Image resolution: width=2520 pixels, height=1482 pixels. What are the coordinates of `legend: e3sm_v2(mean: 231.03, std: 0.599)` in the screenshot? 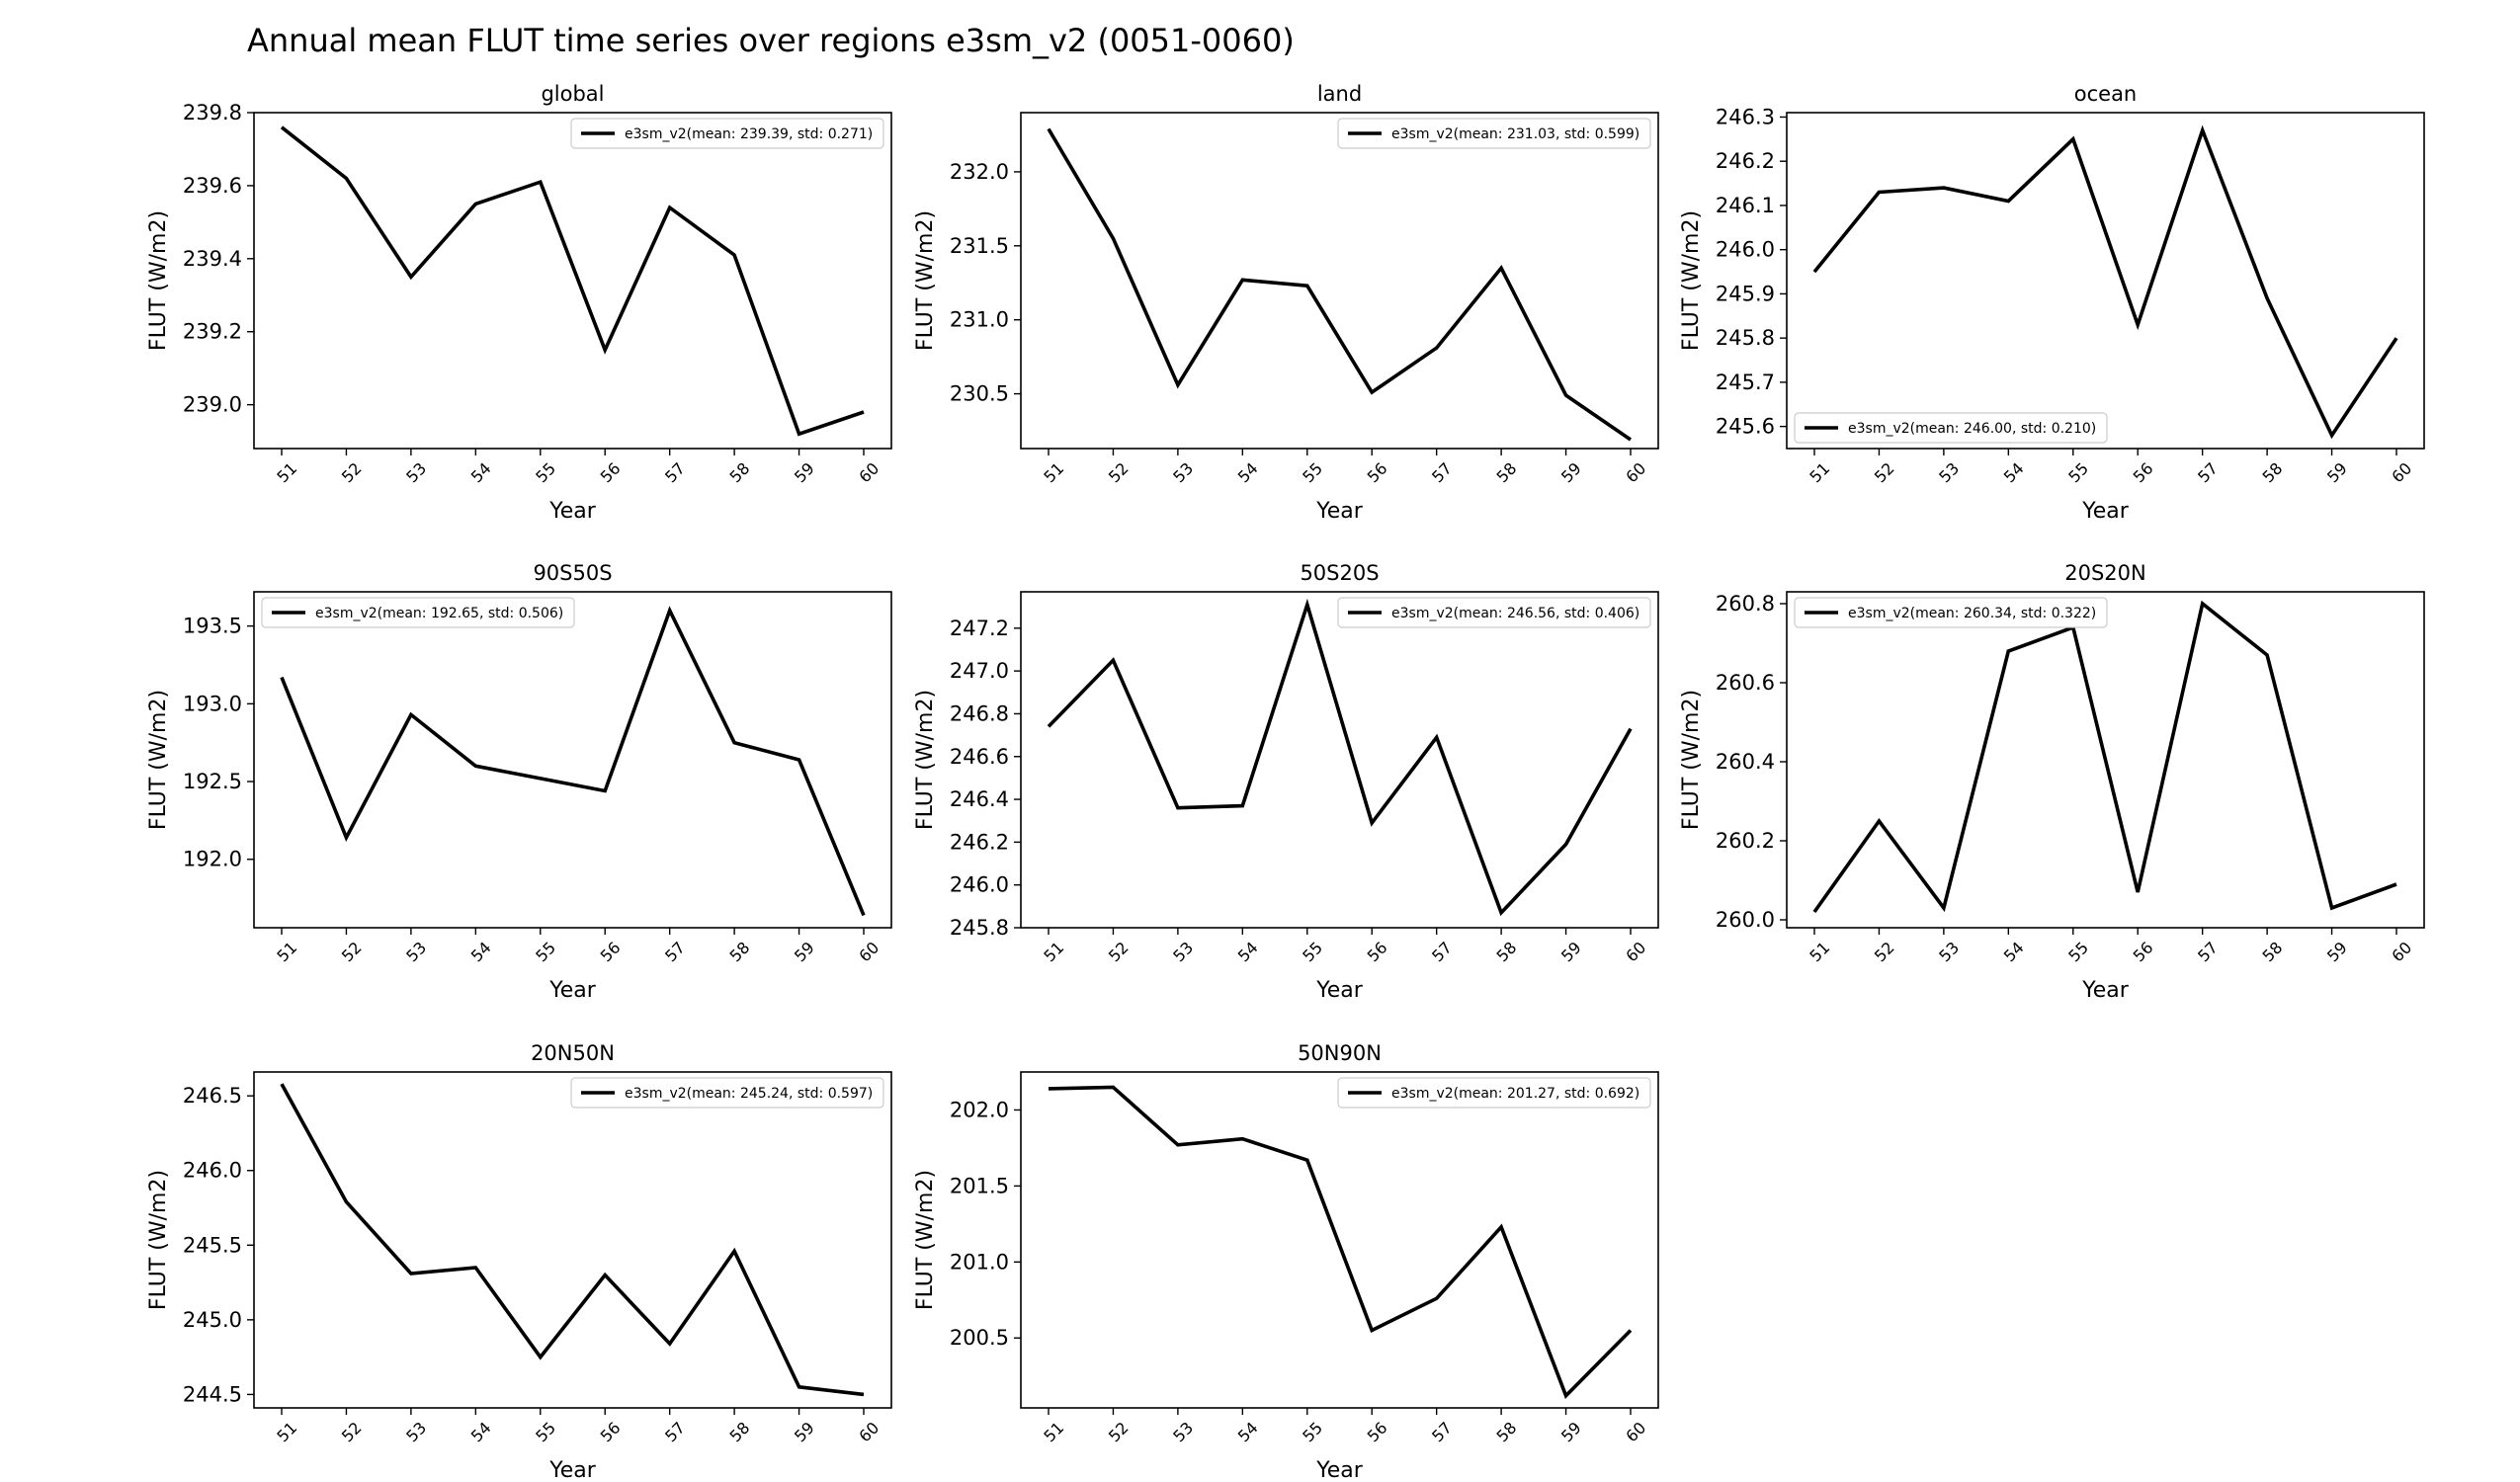 It's located at (1494, 133).